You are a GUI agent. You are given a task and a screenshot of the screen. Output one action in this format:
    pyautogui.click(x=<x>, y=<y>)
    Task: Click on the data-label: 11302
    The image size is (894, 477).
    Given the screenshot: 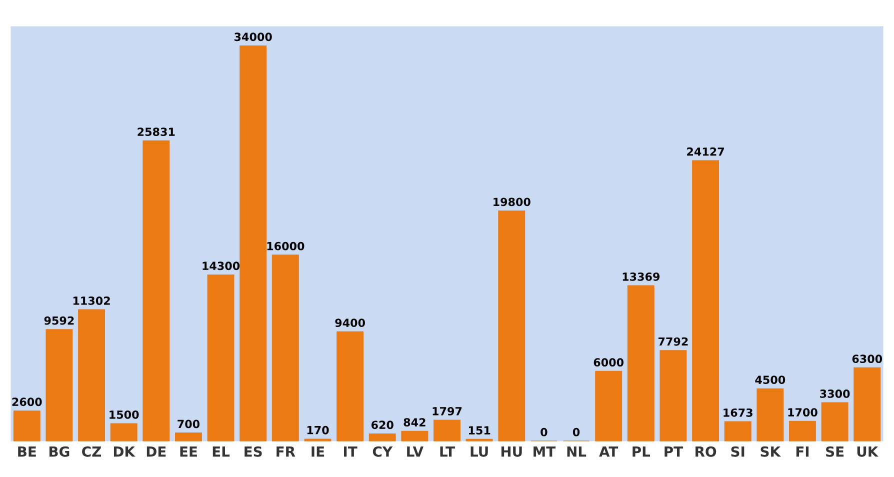 What is the action you would take?
    pyautogui.click(x=91, y=300)
    